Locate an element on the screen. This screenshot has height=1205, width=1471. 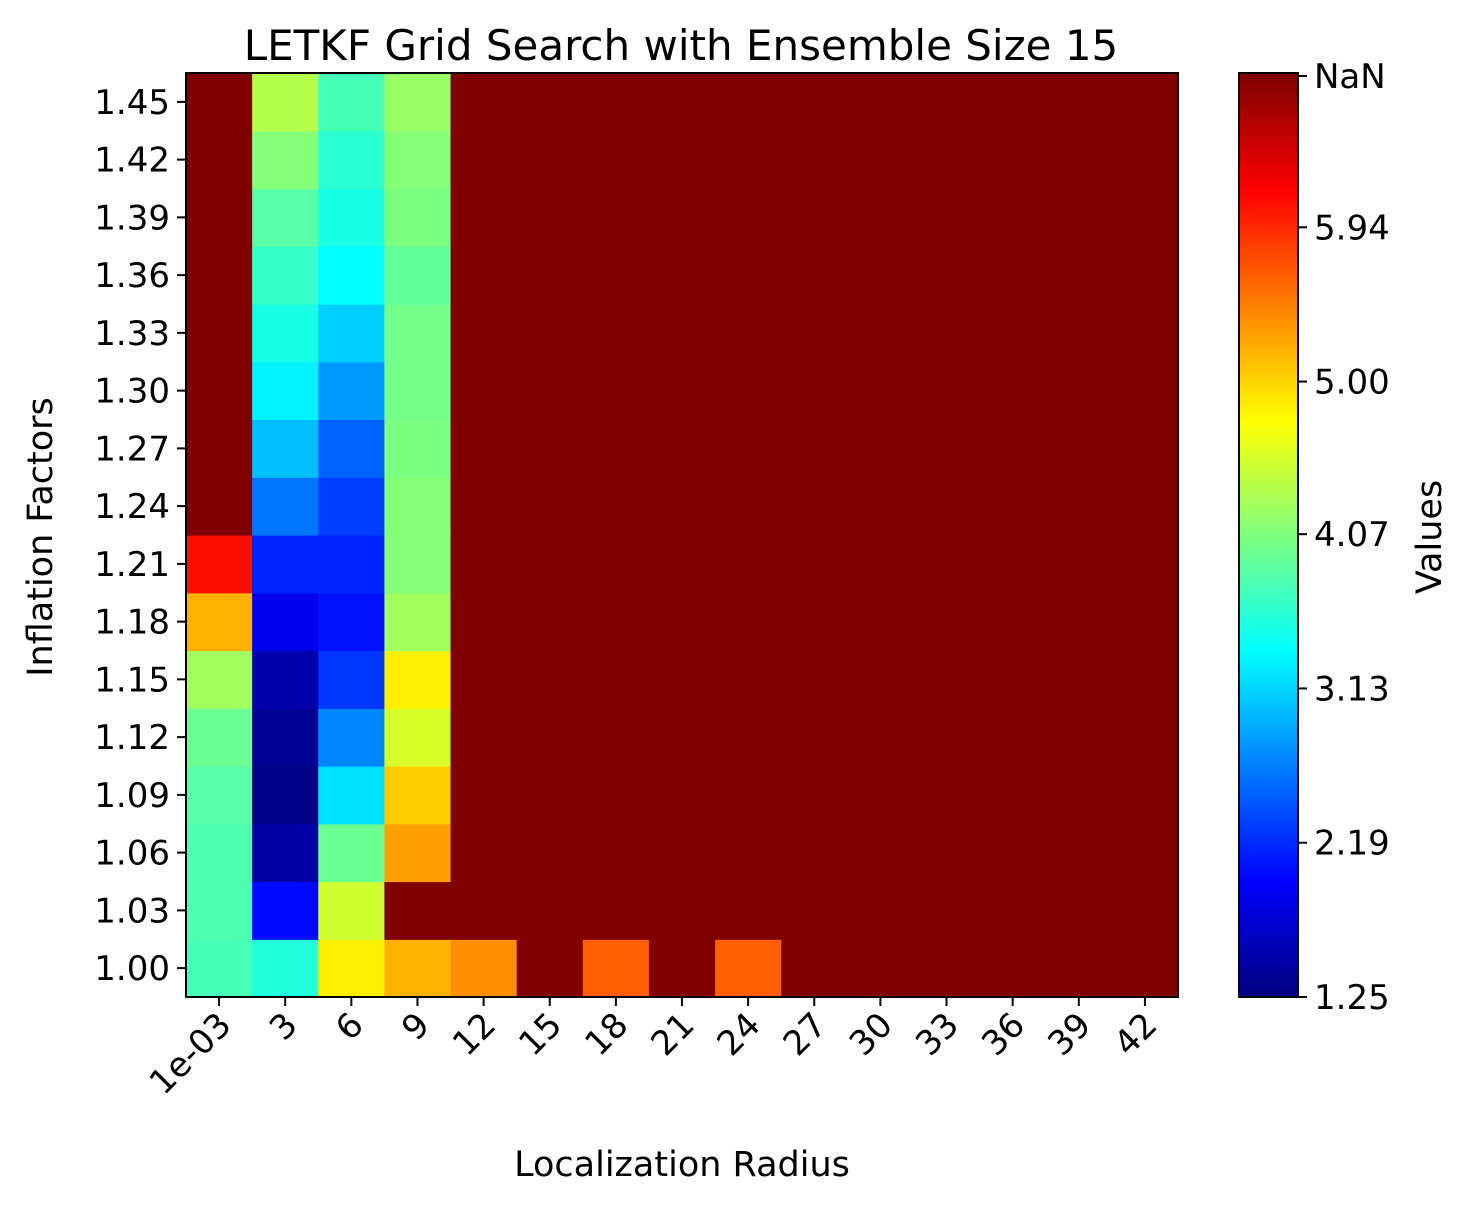
colorbar-tick-label: 3.13 is located at coordinates (1352, 689).